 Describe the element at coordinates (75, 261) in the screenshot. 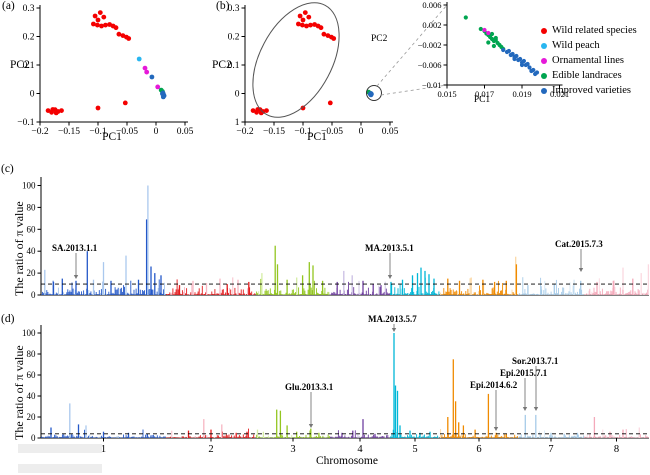

I see `annotation-SA.2013.1.1: SA.2013.1.1` at that location.